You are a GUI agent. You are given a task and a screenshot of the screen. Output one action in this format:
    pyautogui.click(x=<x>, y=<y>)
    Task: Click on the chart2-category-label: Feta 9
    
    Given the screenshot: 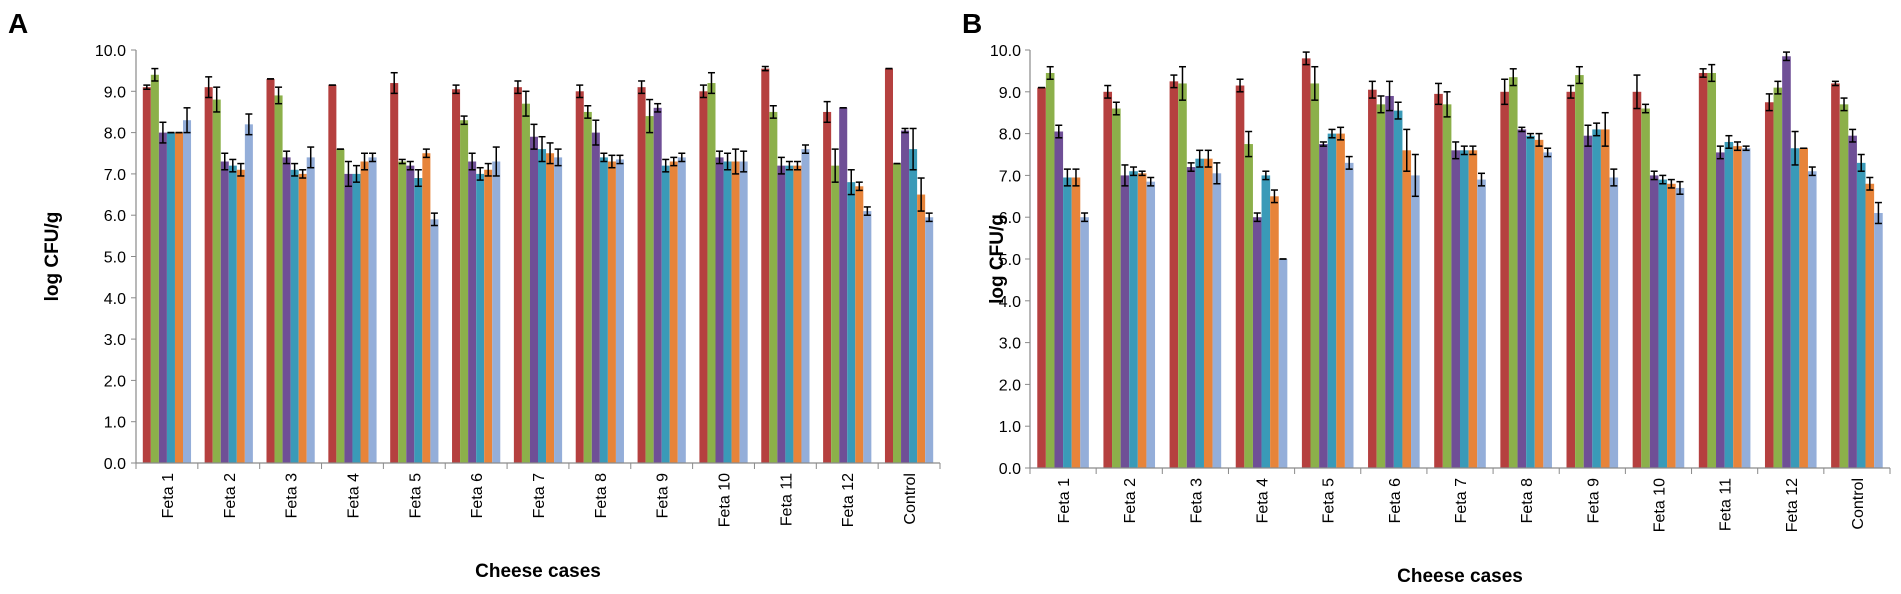 What is the action you would take?
    pyautogui.click(x=1593, y=500)
    